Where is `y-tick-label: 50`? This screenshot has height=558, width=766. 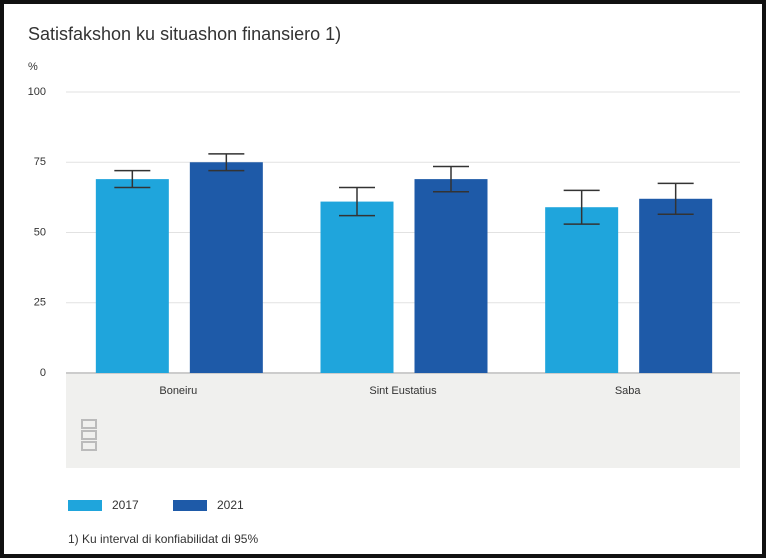 y-tick-label: 50 is located at coordinates (40, 232).